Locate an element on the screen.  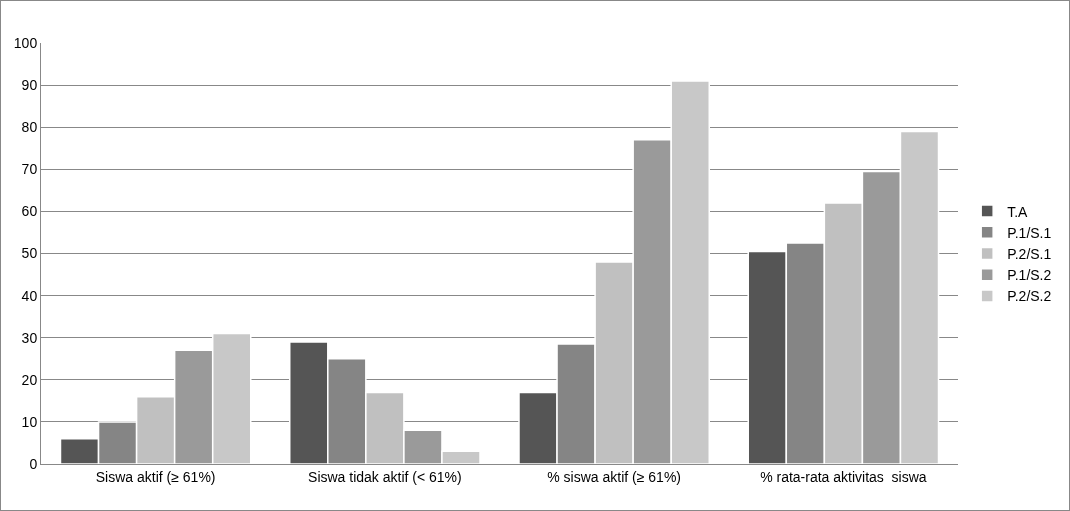
y-tick-label: 50 is located at coordinates (29, 253).